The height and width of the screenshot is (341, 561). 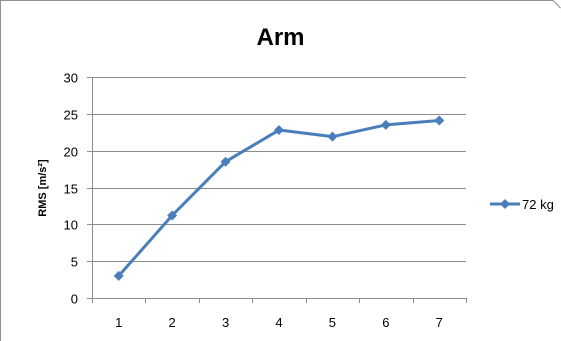 What do you see at coordinates (74, 262) in the screenshot?
I see `y-tick-label: 5` at bounding box center [74, 262].